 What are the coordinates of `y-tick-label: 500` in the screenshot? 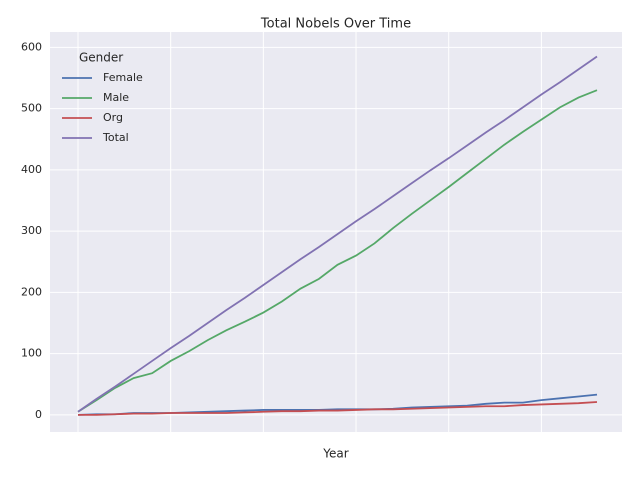 It's located at (31, 108).